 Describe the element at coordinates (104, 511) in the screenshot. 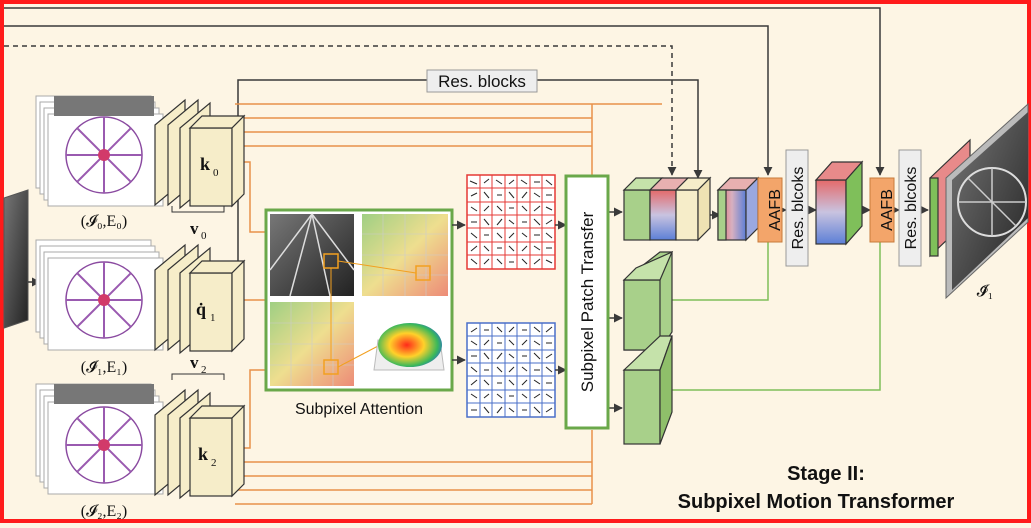

I see `input-label-2: (𝓘₂,E₂)` at that location.